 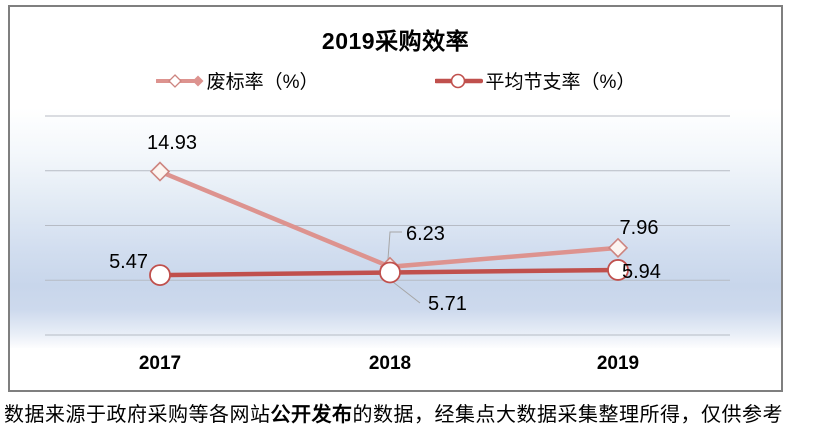 What do you see at coordinates (641, 272) in the screenshot?
I see `data-label: 5.94` at bounding box center [641, 272].